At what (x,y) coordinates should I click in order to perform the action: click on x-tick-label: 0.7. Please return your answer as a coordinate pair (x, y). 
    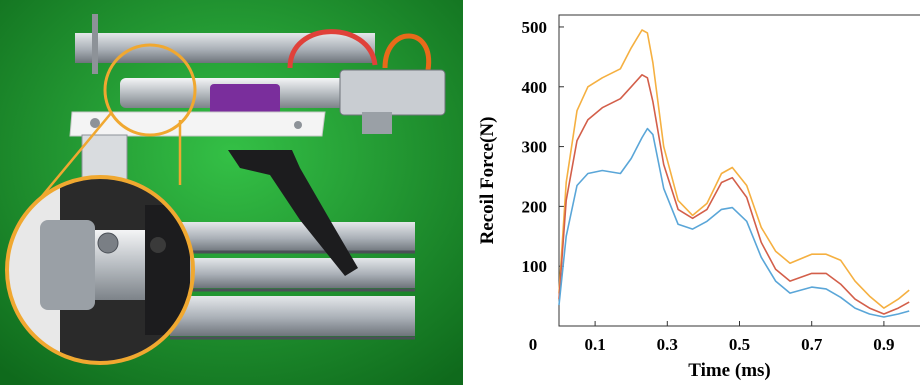
    Looking at the image, I should click on (812, 344).